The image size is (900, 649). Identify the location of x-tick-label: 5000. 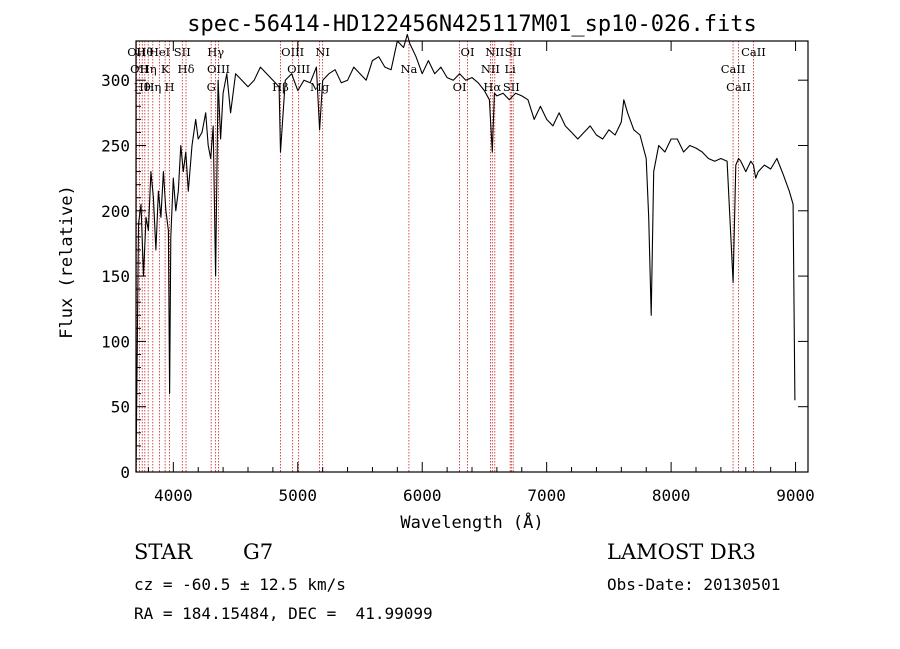
(298, 495).